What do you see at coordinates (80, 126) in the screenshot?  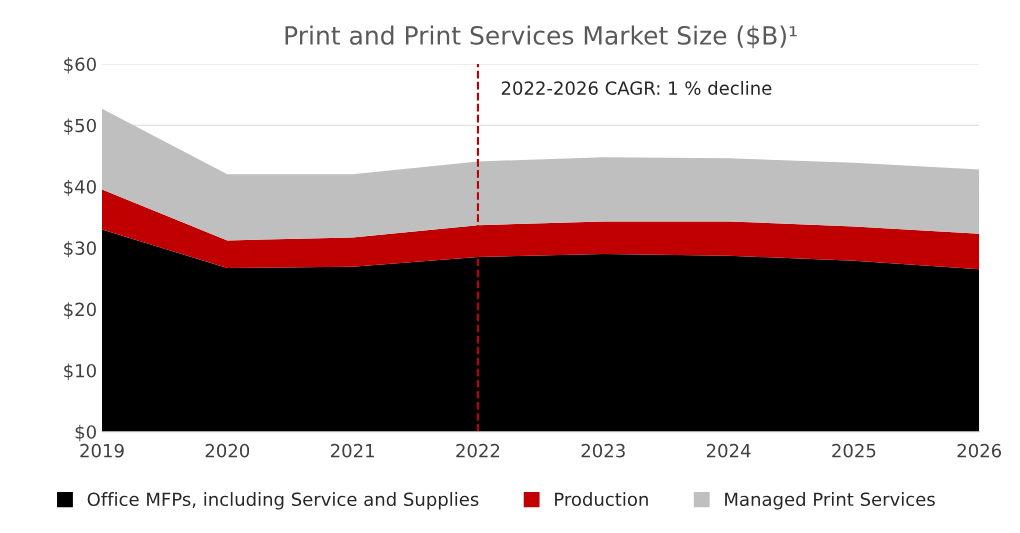 I see `y-tick-label: $50` at bounding box center [80, 126].